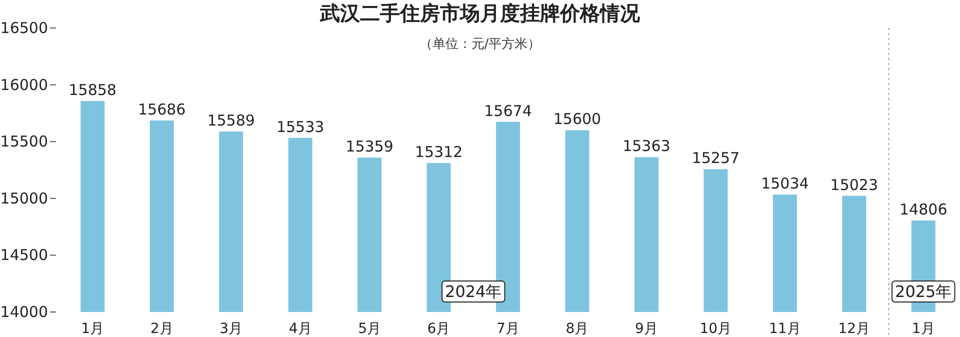 The width and height of the screenshot is (960, 337). What do you see at coordinates (92, 89) in the screenshot?
I see `data-label: 15858` at bounding box center [92, 89].